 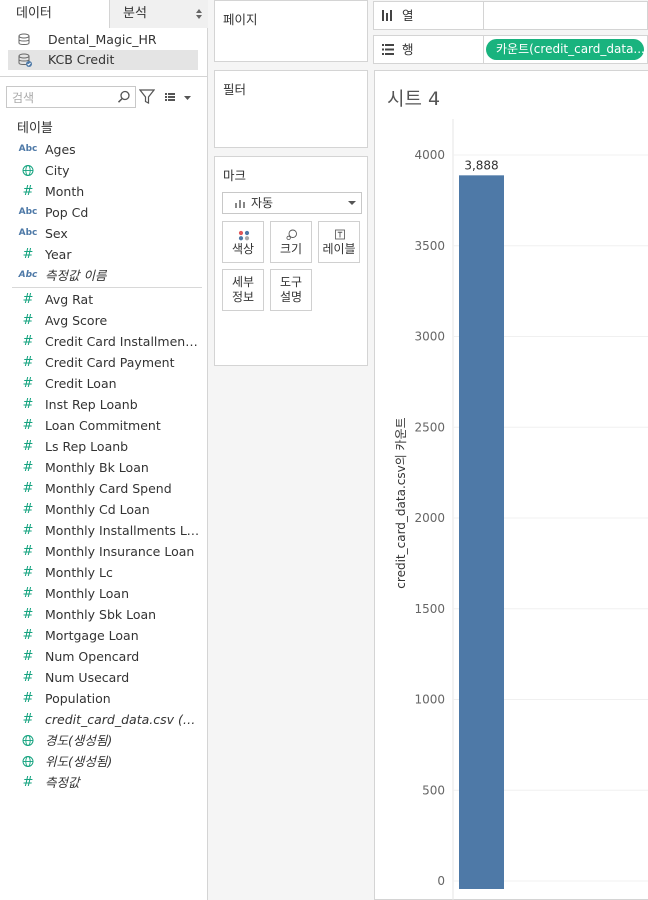 What do you see at coordinates (87, 446) in the screenshot?
I see `field-name: Ls Rep Loanb` at bounding box center [87, 446].